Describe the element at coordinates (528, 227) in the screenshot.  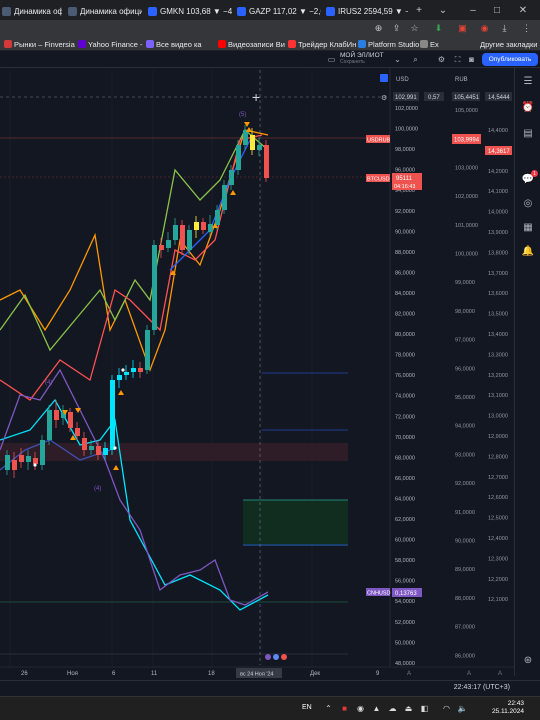
I see `calendar-icon: ▦` at that location.